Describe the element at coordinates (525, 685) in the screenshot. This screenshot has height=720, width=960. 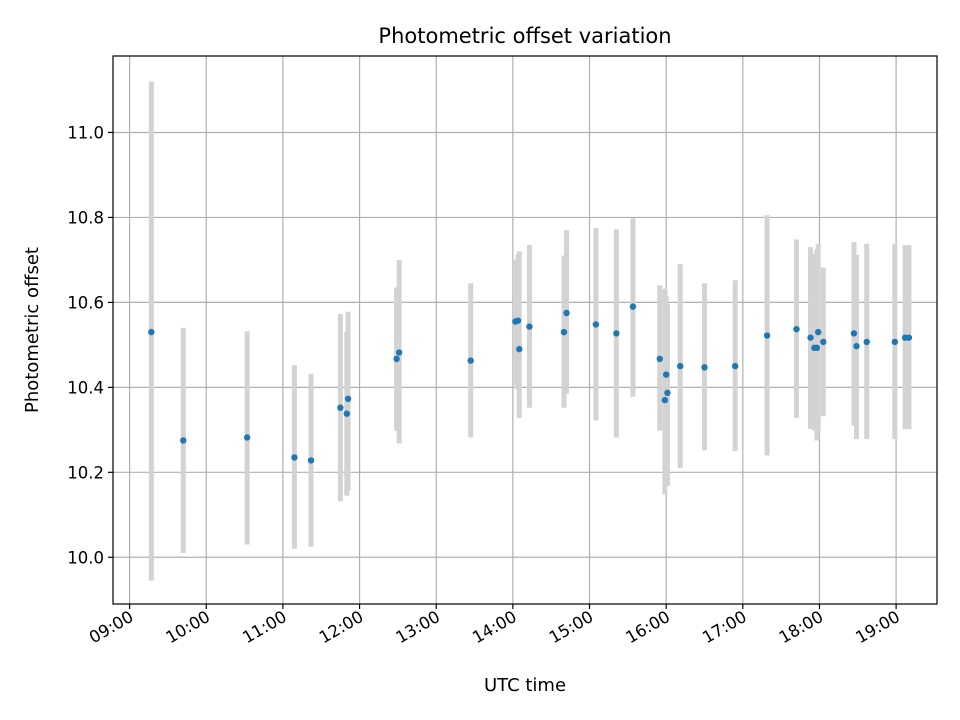
I see `x-axis-label: UTC time` at that location.